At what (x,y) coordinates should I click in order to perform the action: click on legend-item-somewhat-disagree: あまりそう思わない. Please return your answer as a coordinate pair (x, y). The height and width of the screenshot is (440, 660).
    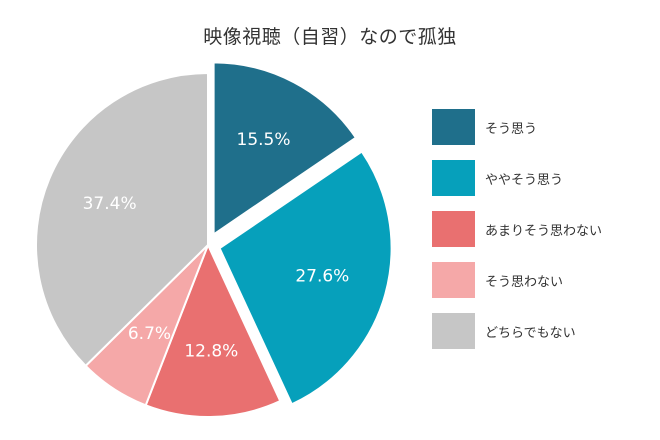
    Looking at the image, I should click on (517, 229).